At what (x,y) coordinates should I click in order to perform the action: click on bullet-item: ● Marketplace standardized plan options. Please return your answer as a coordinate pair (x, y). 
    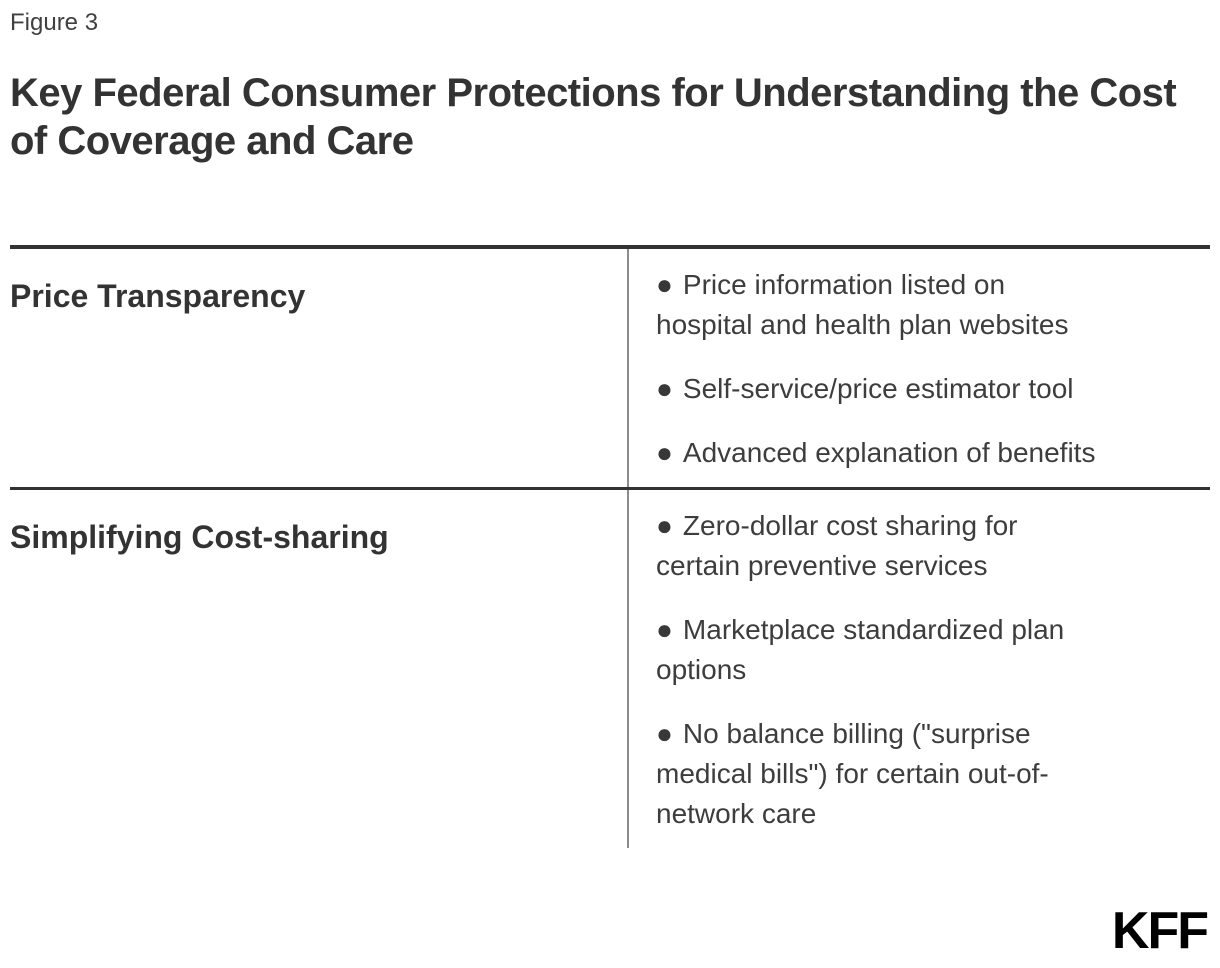
    Looking at the image, I should click on (880, 650).